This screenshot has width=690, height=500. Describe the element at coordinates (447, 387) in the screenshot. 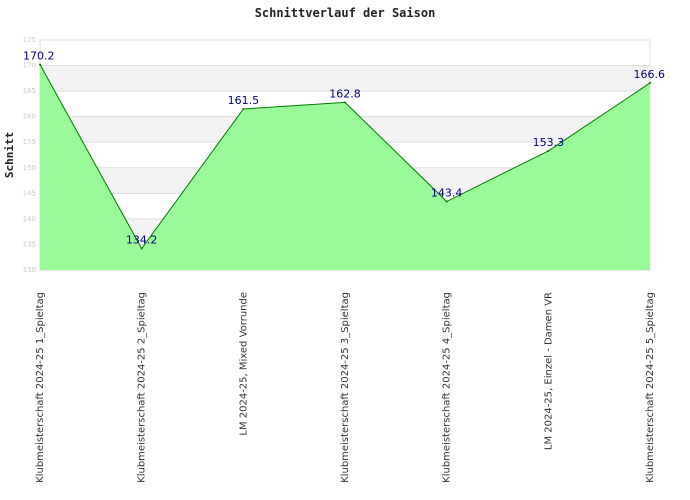

I see `x-tick-label: Klubmeisterschaft 2024-25 4_Spieltag` at that location.